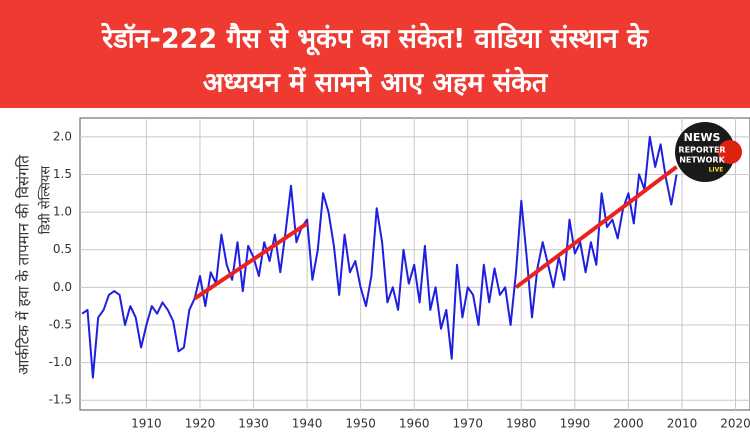 The image size is (750, 434). I want to click on logo-text: REPORTER, so click(701, 150).